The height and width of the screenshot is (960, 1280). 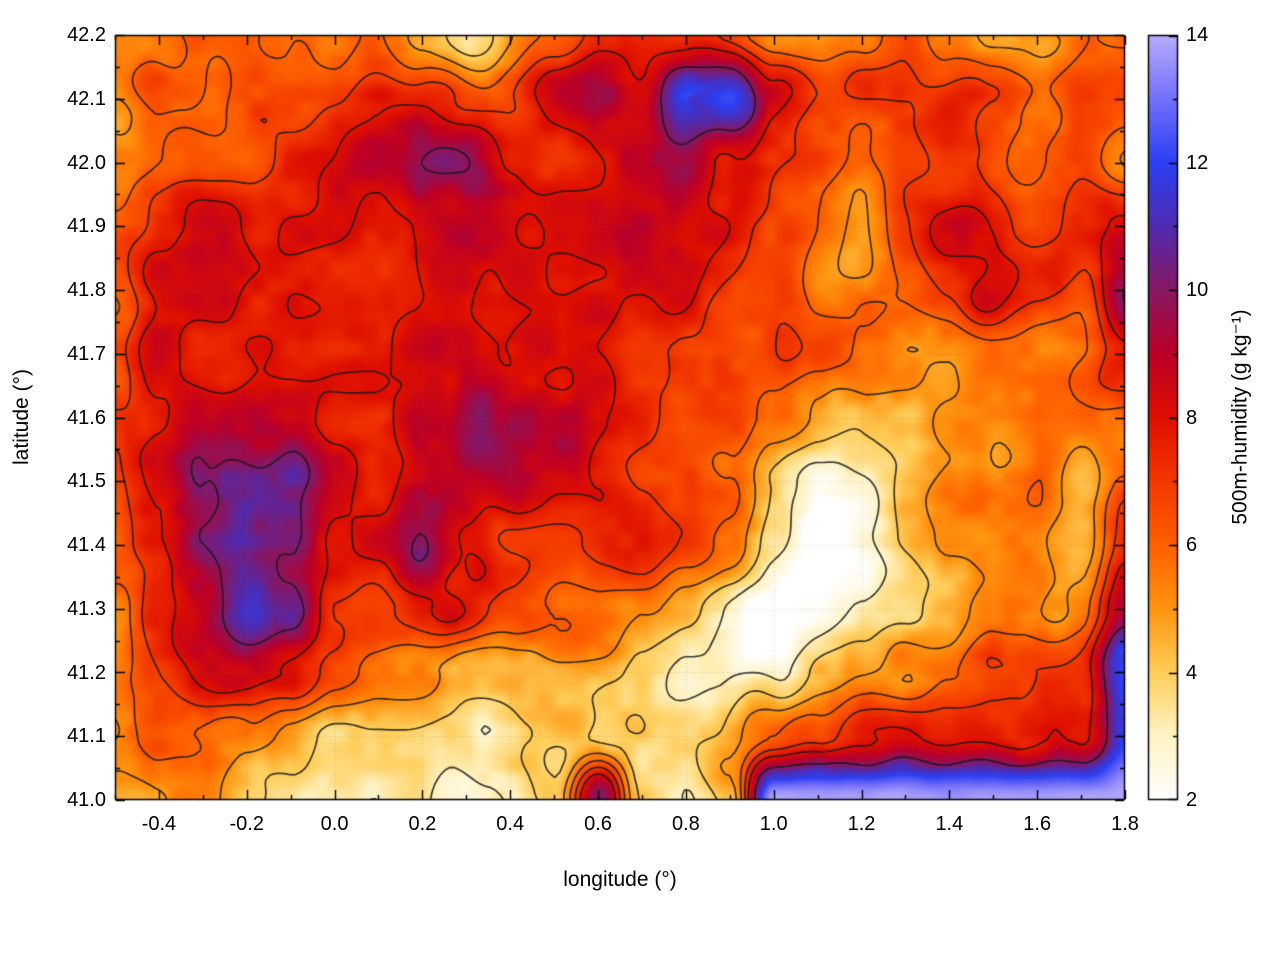 What do you see at coordinates (246, 824) in the screenshot?
I see `x-tick-label: -0.2` at bounding box center [246, 824].